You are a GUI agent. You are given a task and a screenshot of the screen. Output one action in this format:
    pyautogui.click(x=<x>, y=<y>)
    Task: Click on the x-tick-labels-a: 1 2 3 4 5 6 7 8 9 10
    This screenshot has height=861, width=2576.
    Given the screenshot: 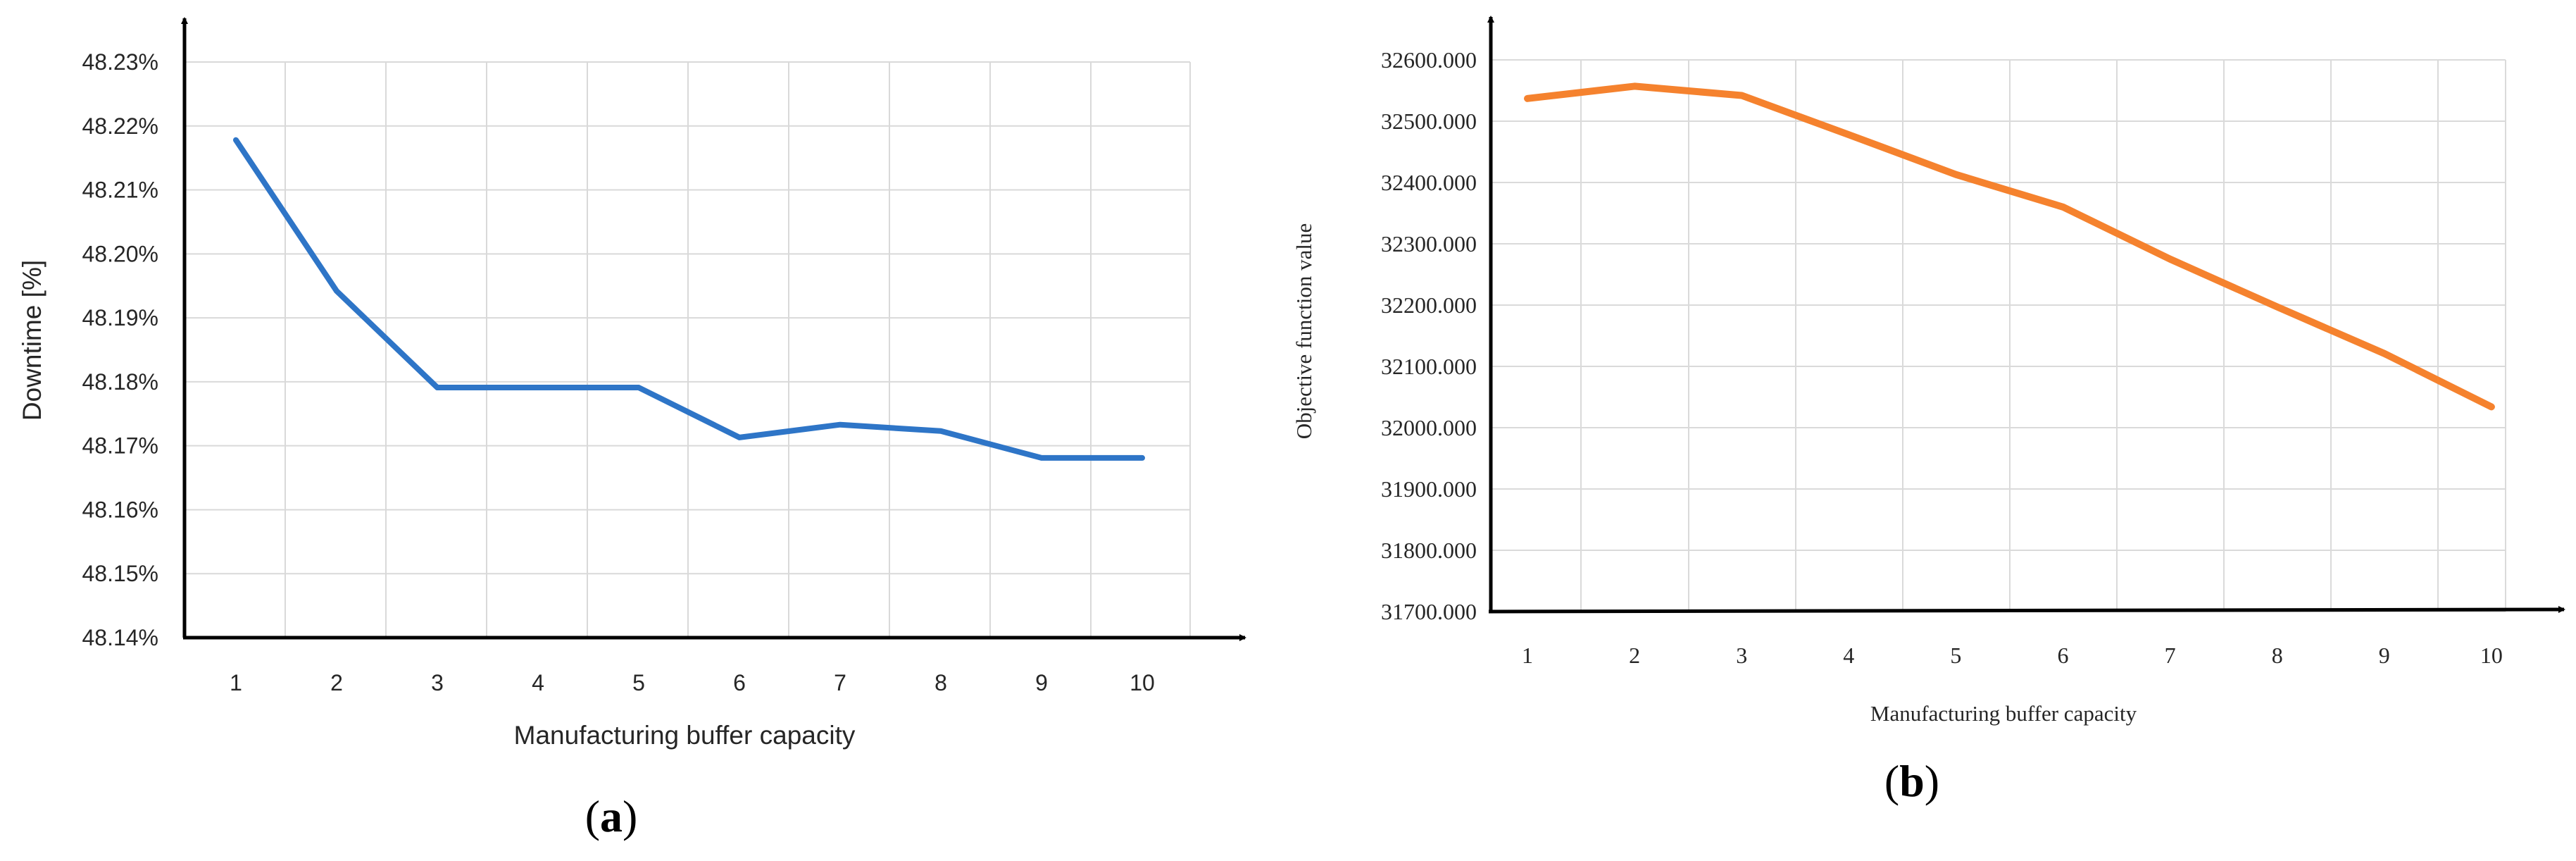 What is the action you would take?
    pyautogui.click(x=692, y=683)
    